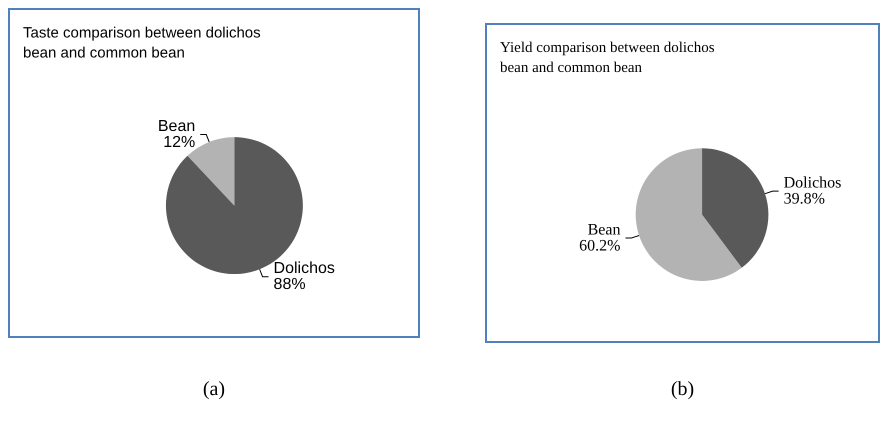 The image size is (880, 435). What do you see at coordinates (683, 389) in the screenshot?
I see `text: (b)` at bounding box center [683, 389].